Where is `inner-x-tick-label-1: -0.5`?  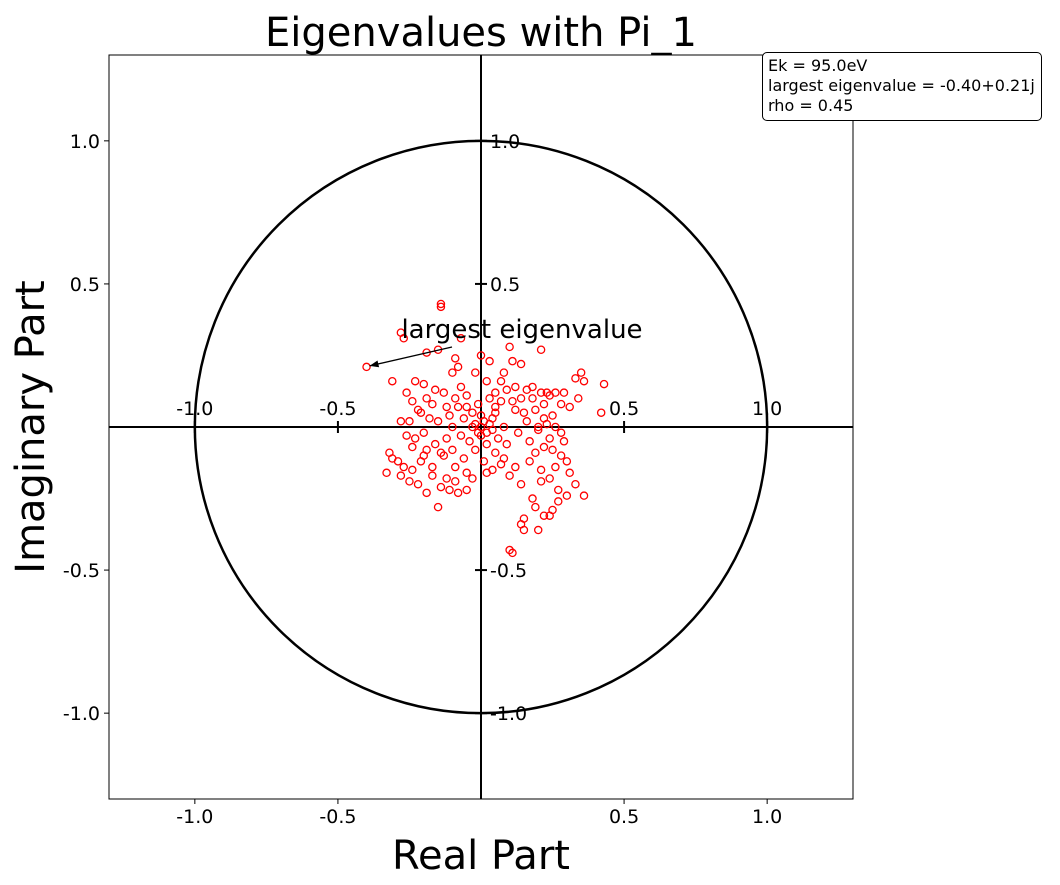 inner-x-tick-label-1: -0.5 is located at coordinates (337, 409).